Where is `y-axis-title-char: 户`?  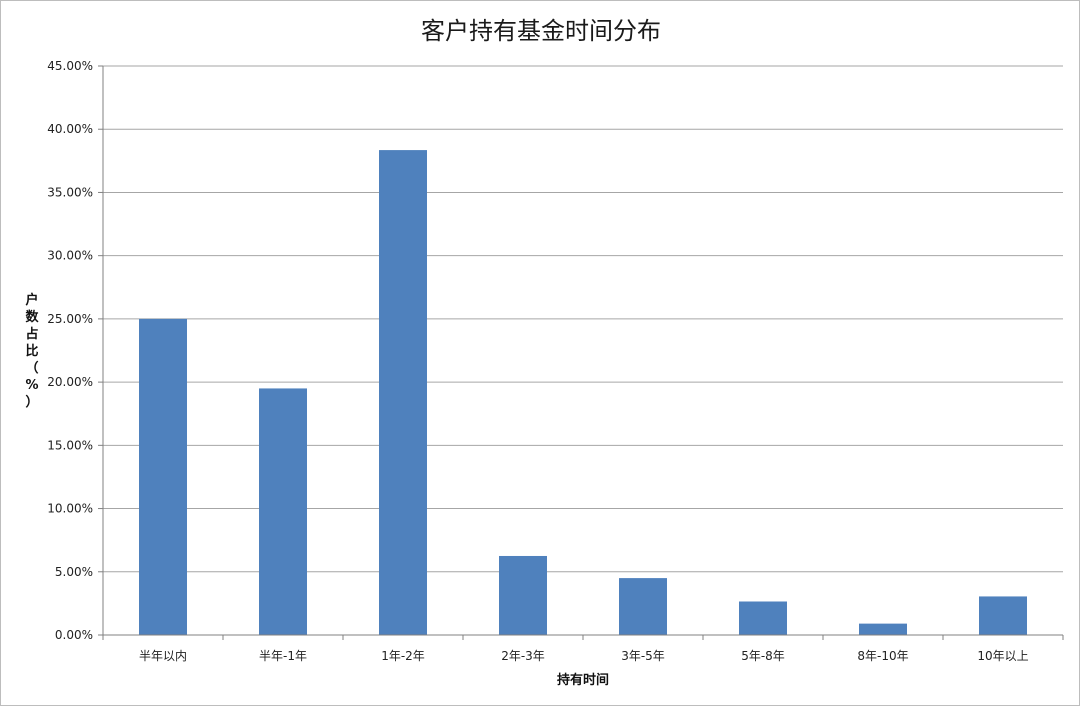
y-axis-title-char: 户 is located at coordinates (31, 300).